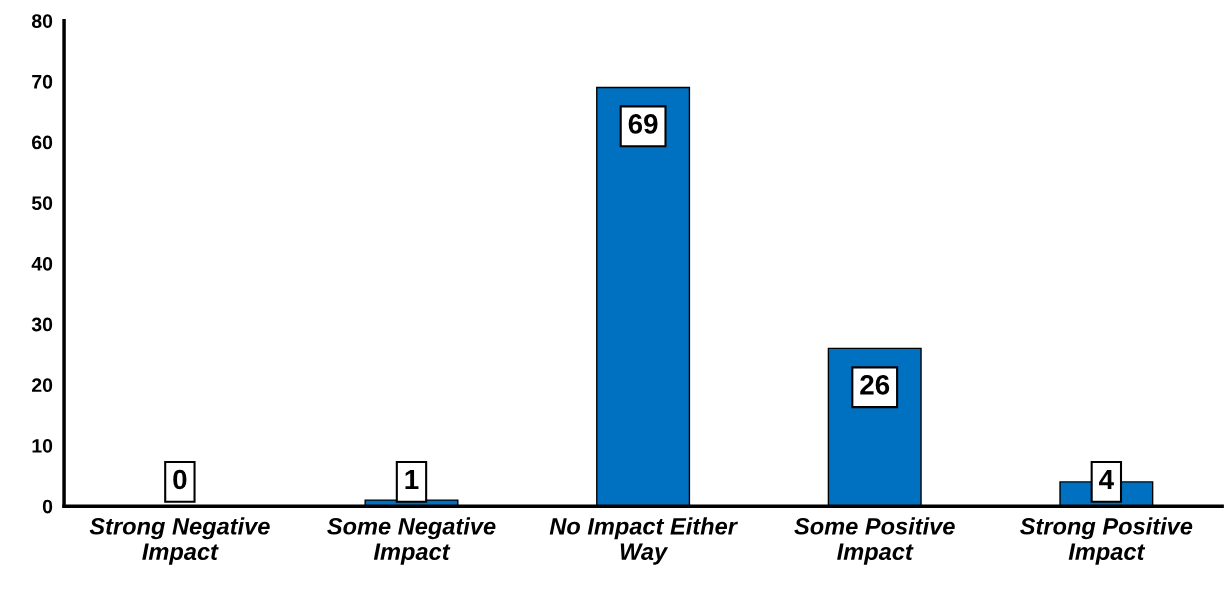  I want to click on y-tick-label: 30, so click(42, 324).